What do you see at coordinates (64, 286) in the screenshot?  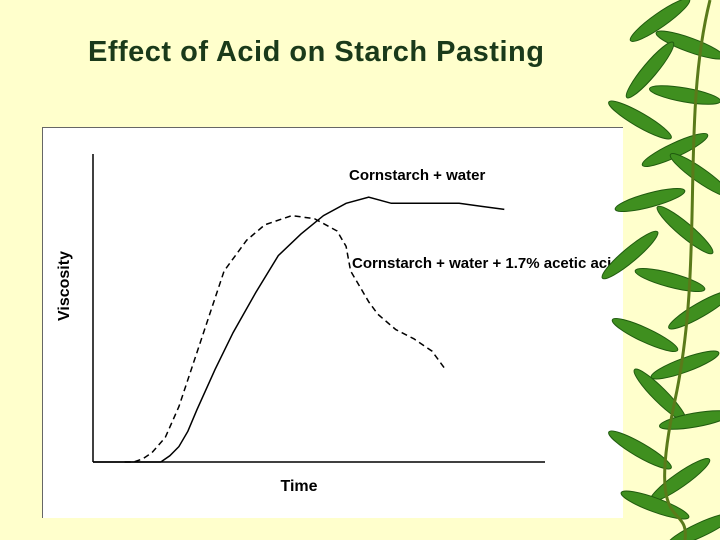 I see `y-axis-label: Viscosity` at bounding box center [64, 286].